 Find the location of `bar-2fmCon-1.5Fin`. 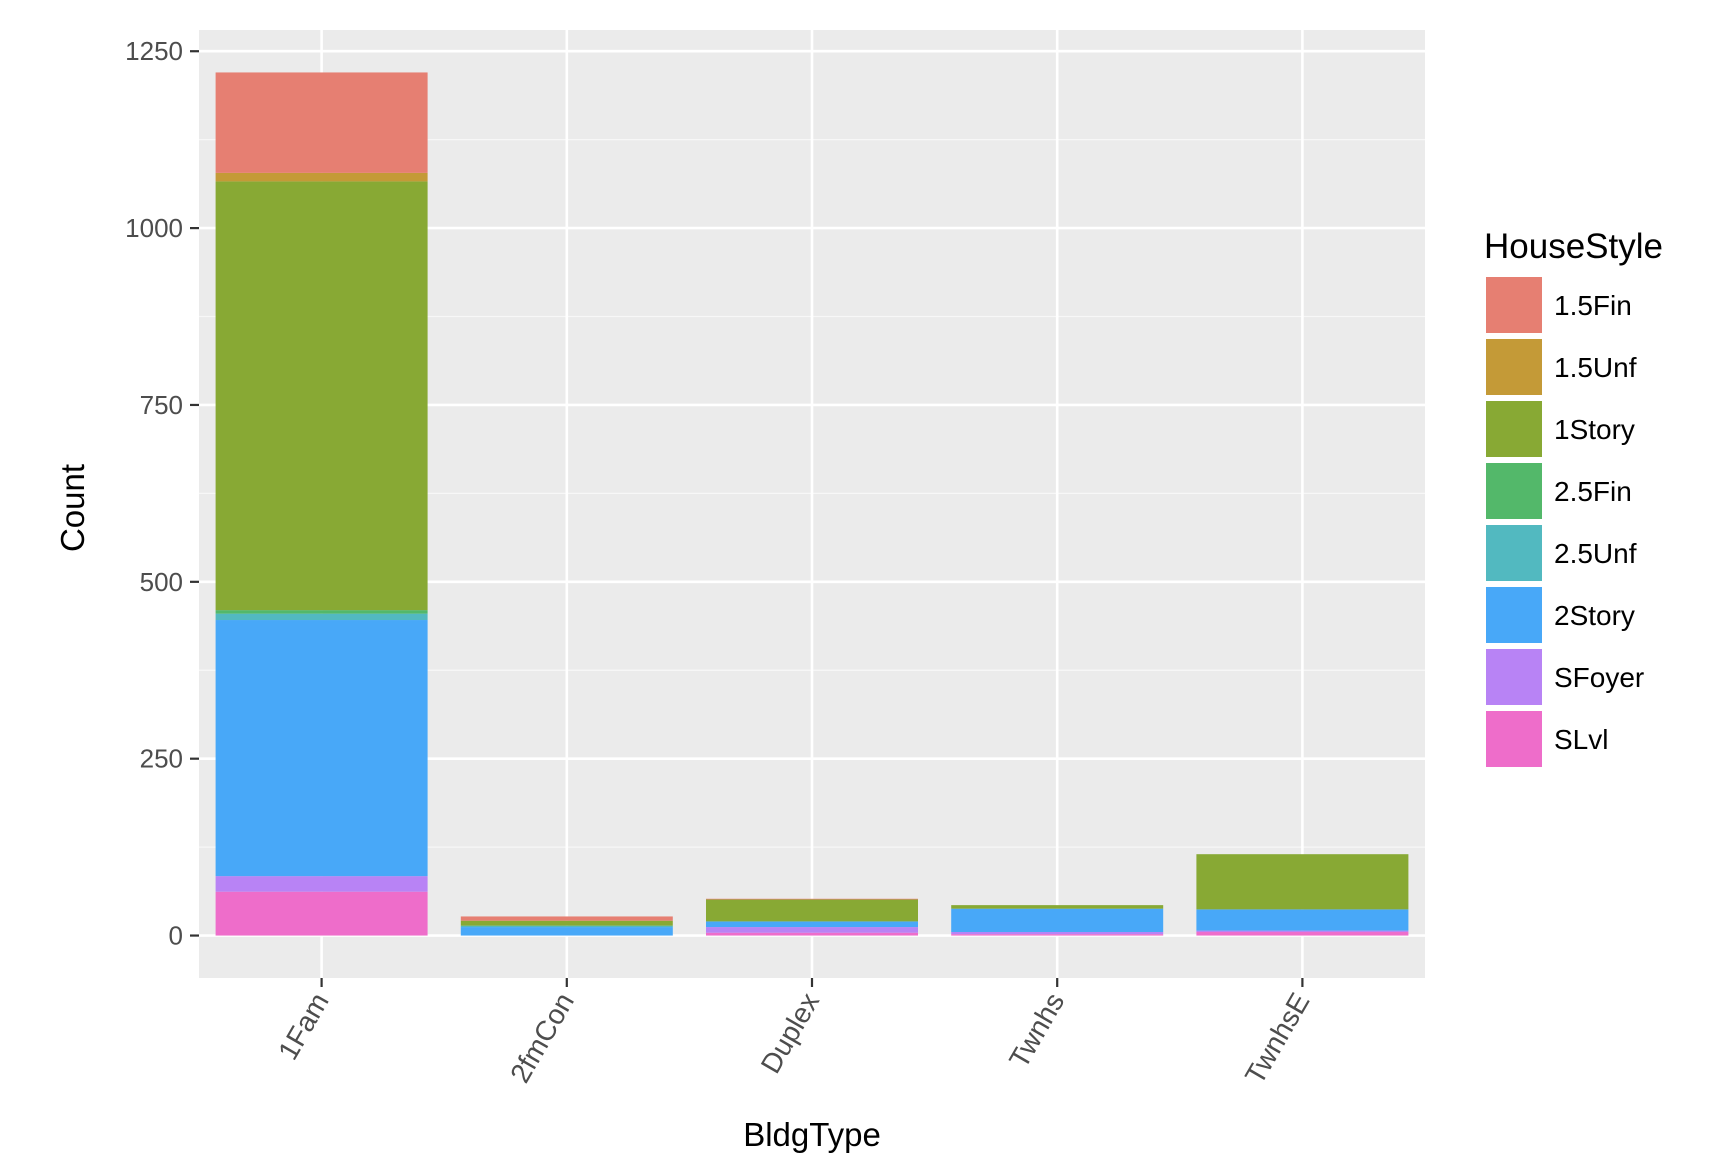

bar-2fmCon-1.5Fin is located at coordinates (566, 918).